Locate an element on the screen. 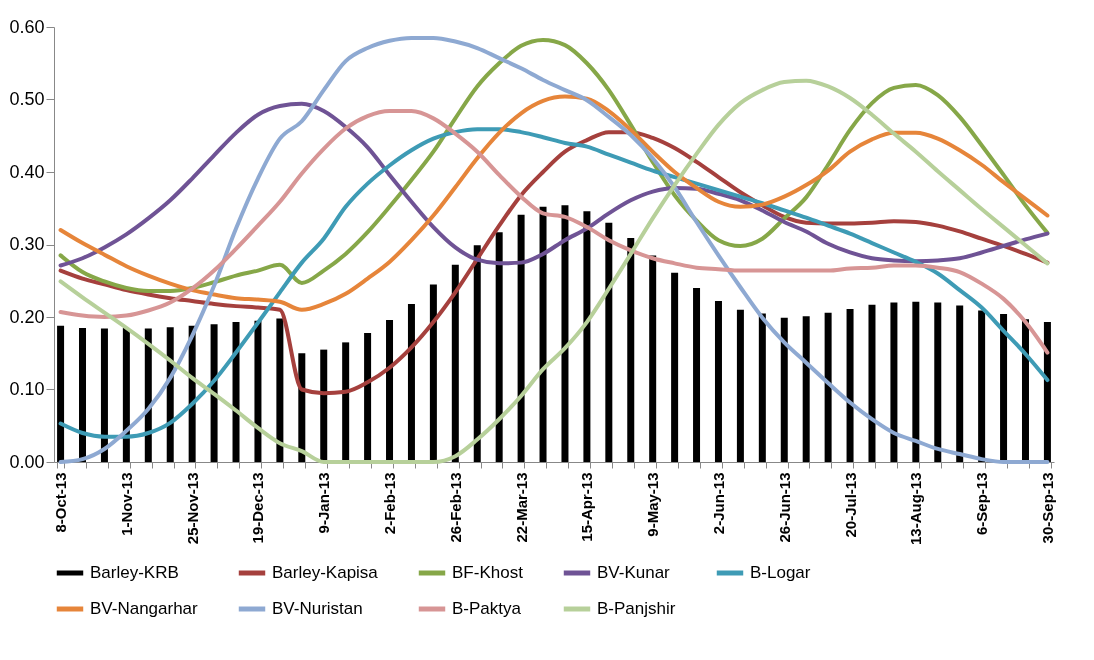  x-tick-label: 13-Aug-13 is located at coordinates (916, 509).